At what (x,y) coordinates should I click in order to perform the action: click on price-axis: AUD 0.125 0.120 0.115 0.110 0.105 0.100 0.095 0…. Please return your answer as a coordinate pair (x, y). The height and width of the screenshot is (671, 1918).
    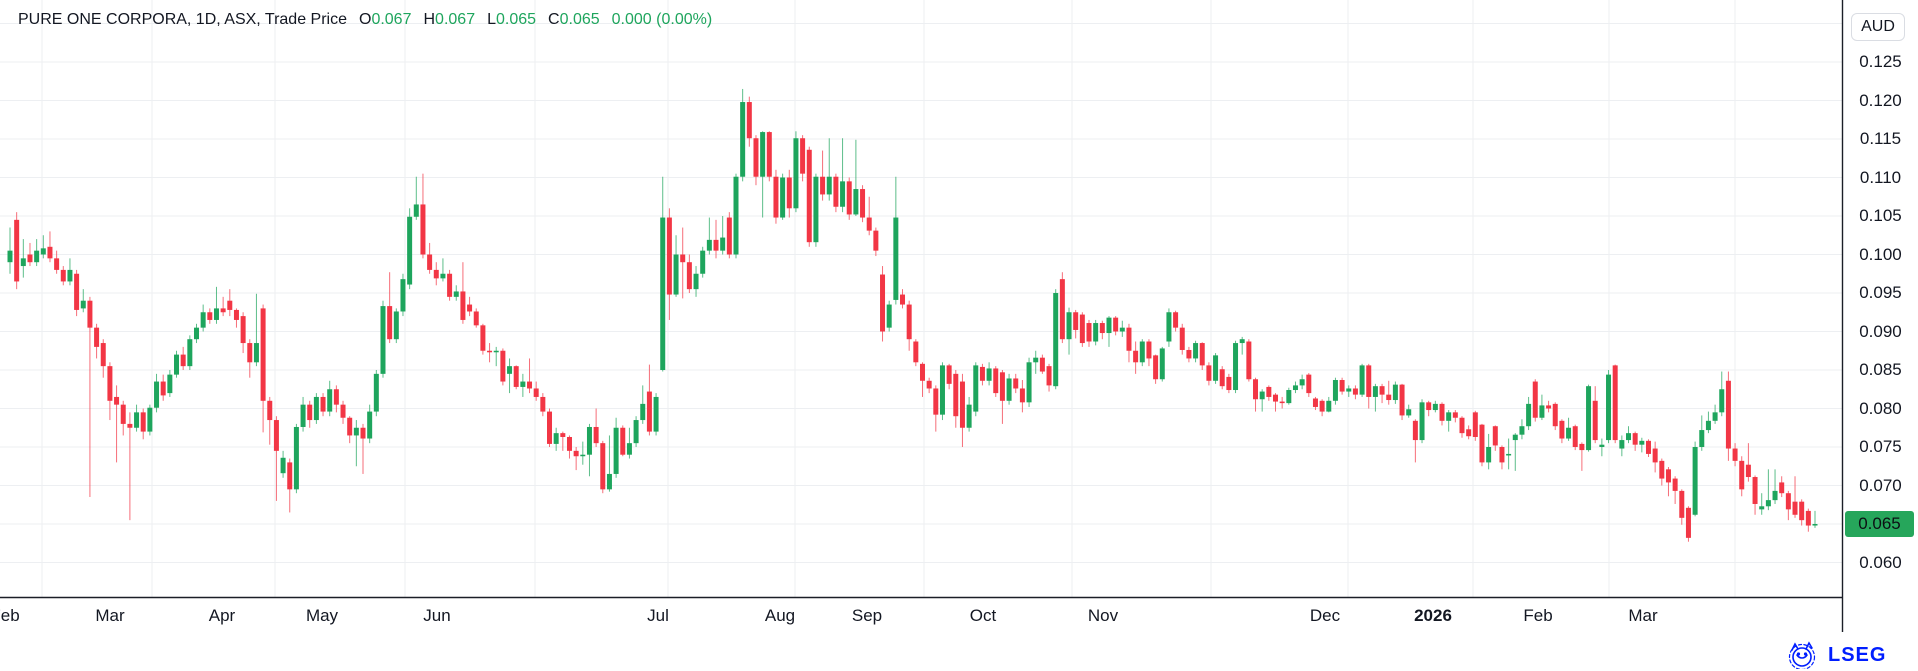
    Looking at the image, I should click on (1880, 316).